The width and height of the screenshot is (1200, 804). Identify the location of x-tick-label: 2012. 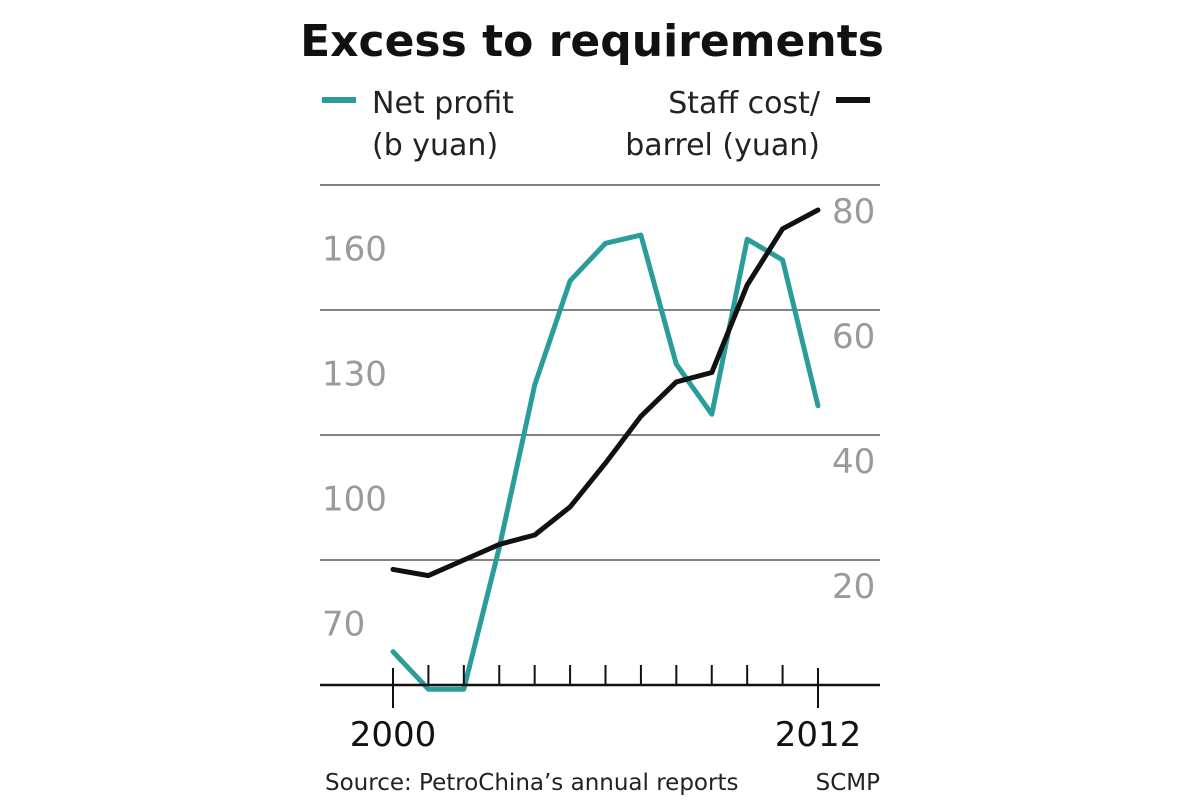
(818, 735).